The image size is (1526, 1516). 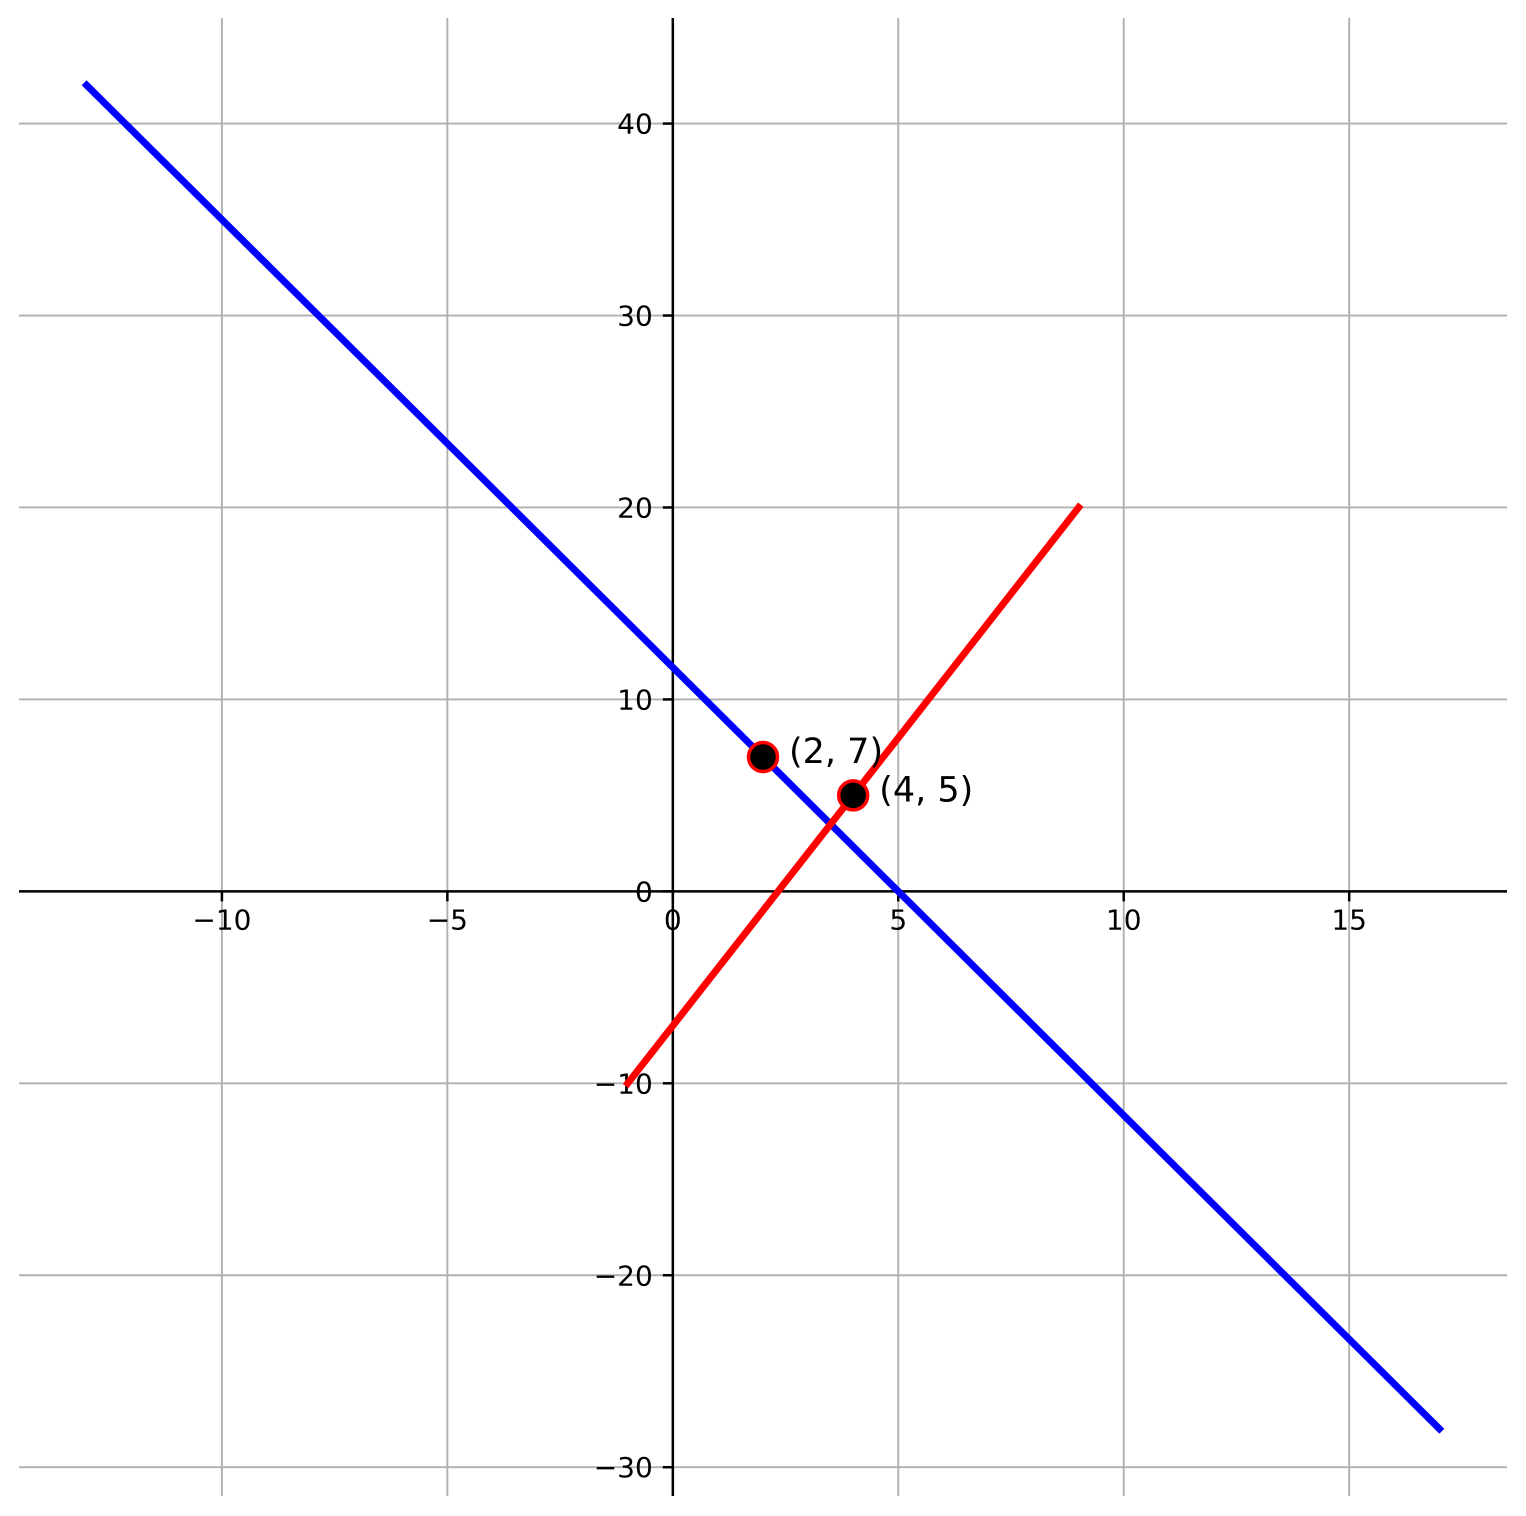 What do you see at coordinates (644, 891) in the screenshot?
I see `y-tick-label: 0` at bounding box center [644, 891].